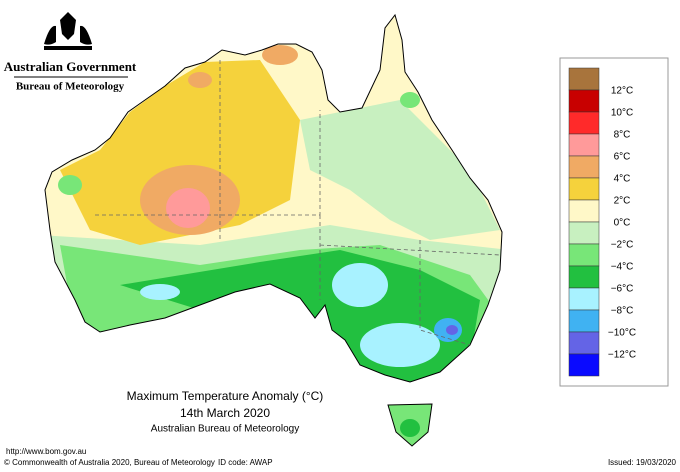  Describe the element at coordinates (622, 223) in the screenshot. I see `legend-label: 0°C` at that location.